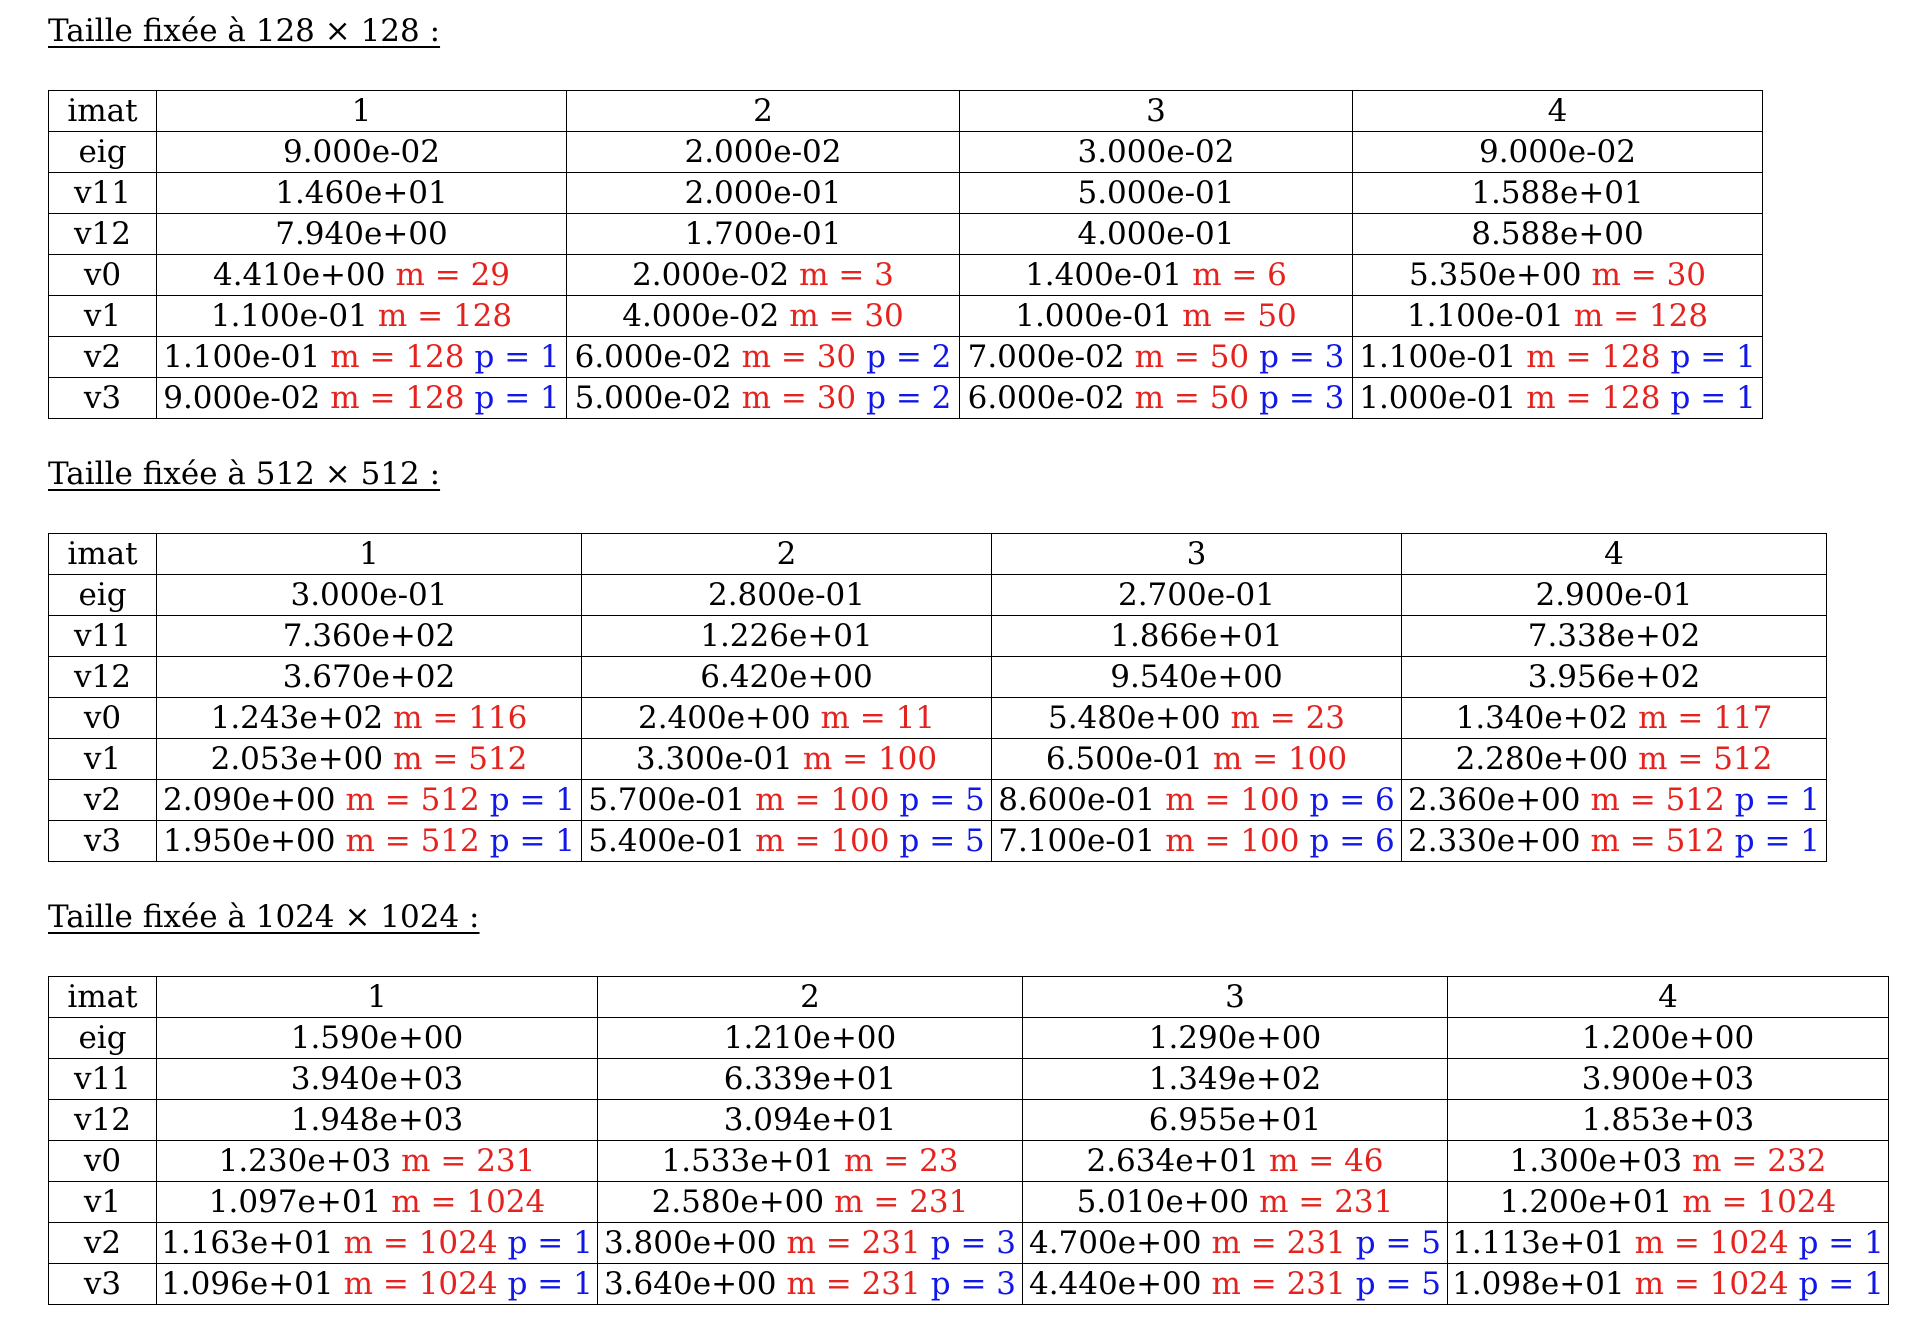 Image resolution: width=1910 pixels, height=1328 pixels. Describe the element at coordinates (786, 554) in the screenshot. I see `column-header: 2` at that location.